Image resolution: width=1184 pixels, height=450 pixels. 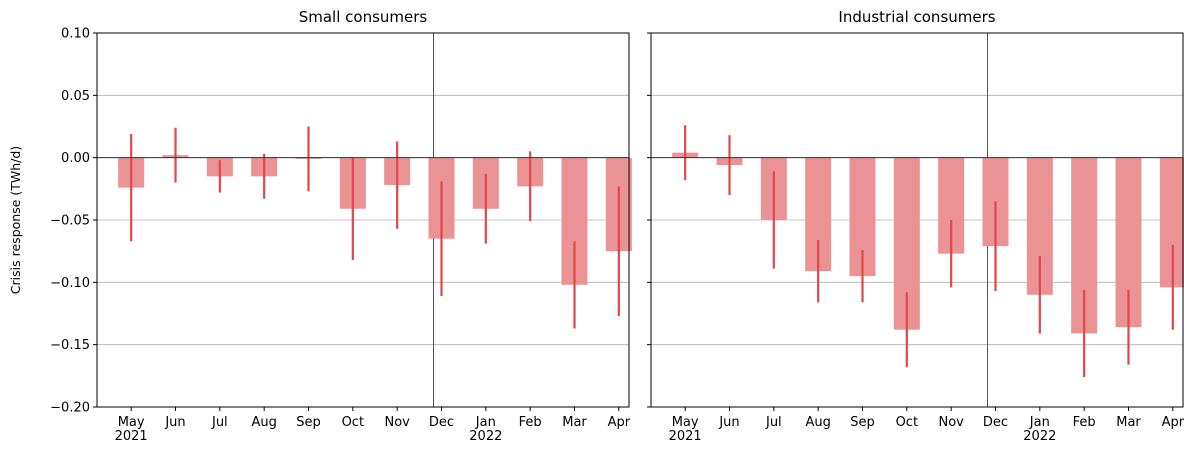 What do you see at coordinates (363, 17) in the screenshot?
I see `chart-title: Small consumers` at bounding box center [363, 17].